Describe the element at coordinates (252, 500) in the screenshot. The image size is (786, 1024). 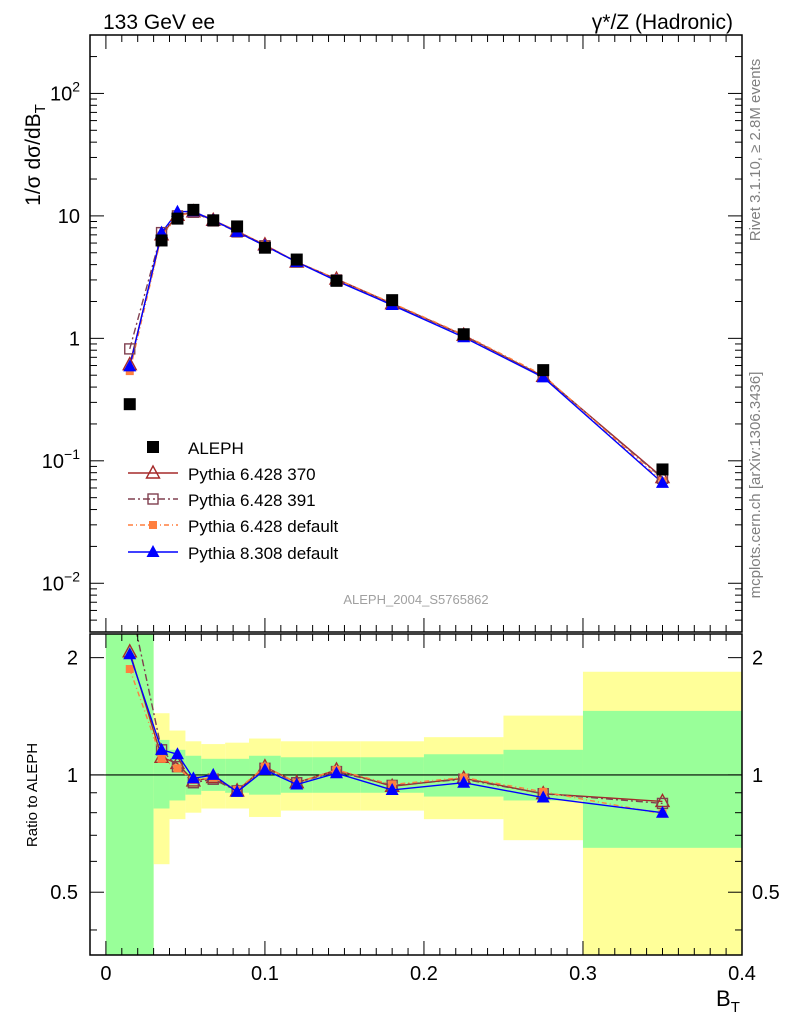
I see `legend-label: Pythia 6.428 391` at that location.